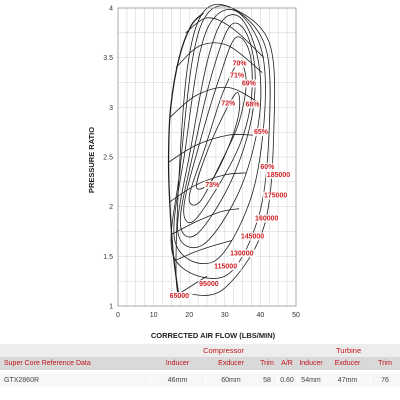 The image size is (400, 400). What do you see at coordinates (287, 380) in the screenshot?
I see `cell-compressor-ar: 0.60` at bounding box center [287, 380].